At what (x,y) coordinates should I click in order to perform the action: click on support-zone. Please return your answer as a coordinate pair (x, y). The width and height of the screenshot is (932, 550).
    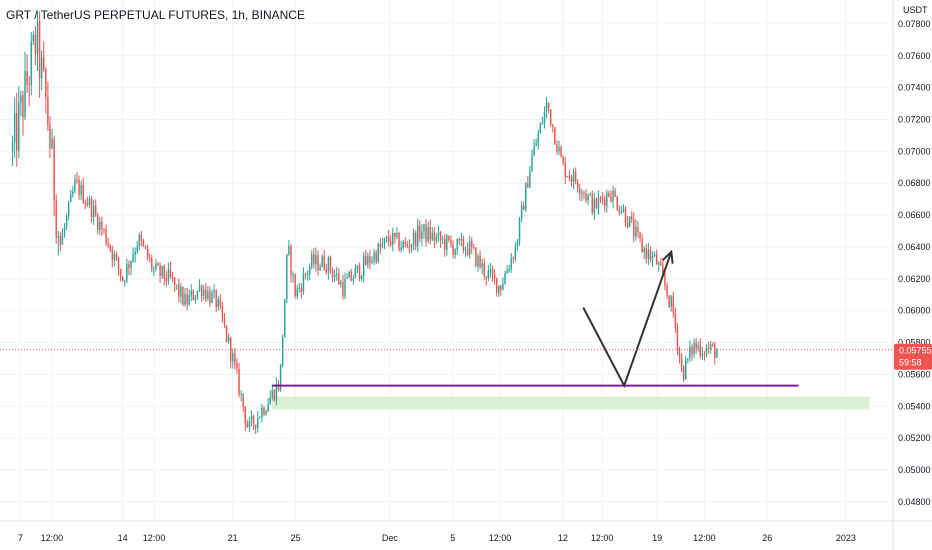
    Looking at the image, I should click on (570, 403).